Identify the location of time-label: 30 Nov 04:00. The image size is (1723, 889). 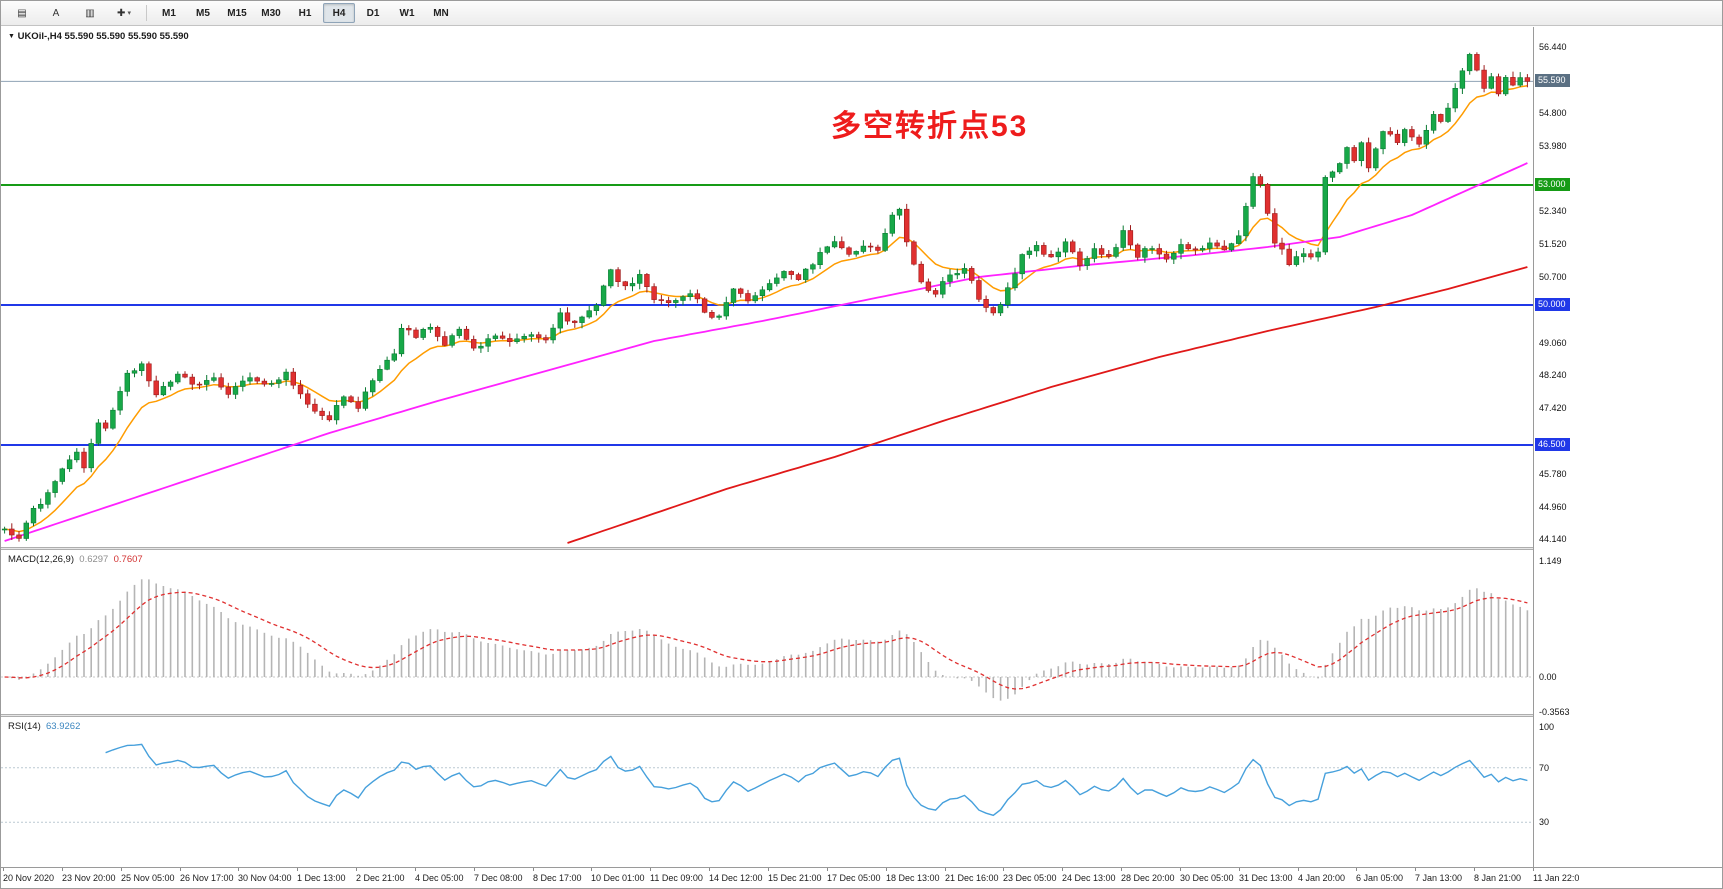
(265, 878).